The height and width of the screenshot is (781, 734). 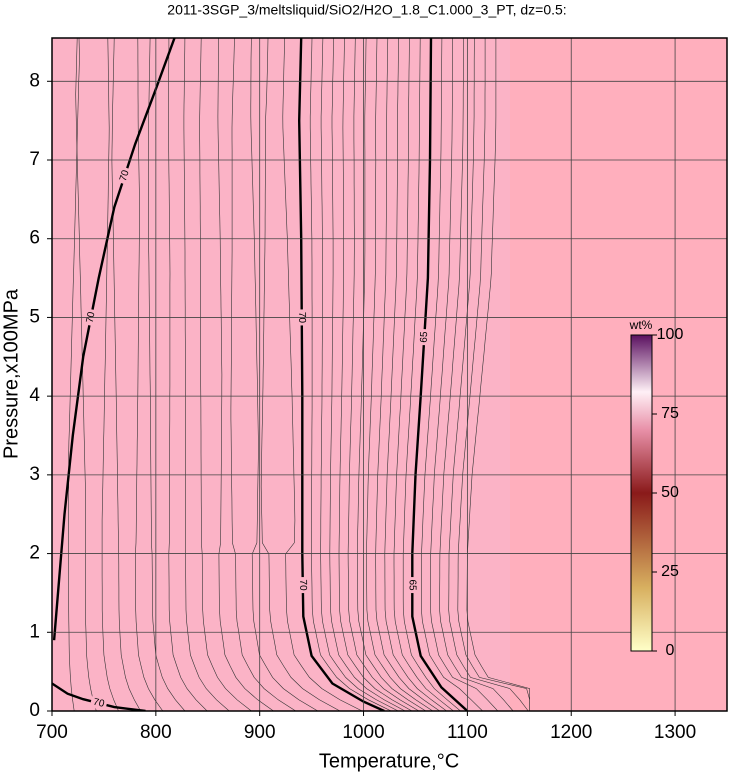 I want to click on x-tick-label: 1300, so click(x=675, y=732).